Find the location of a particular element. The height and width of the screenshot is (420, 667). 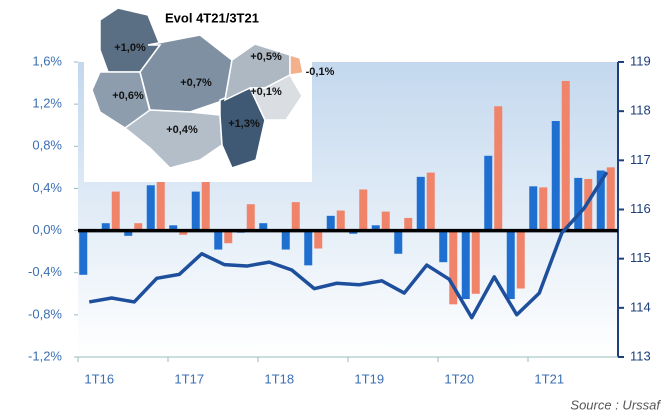

y2-tick-label: 118 is located at coordinates (640, 110).